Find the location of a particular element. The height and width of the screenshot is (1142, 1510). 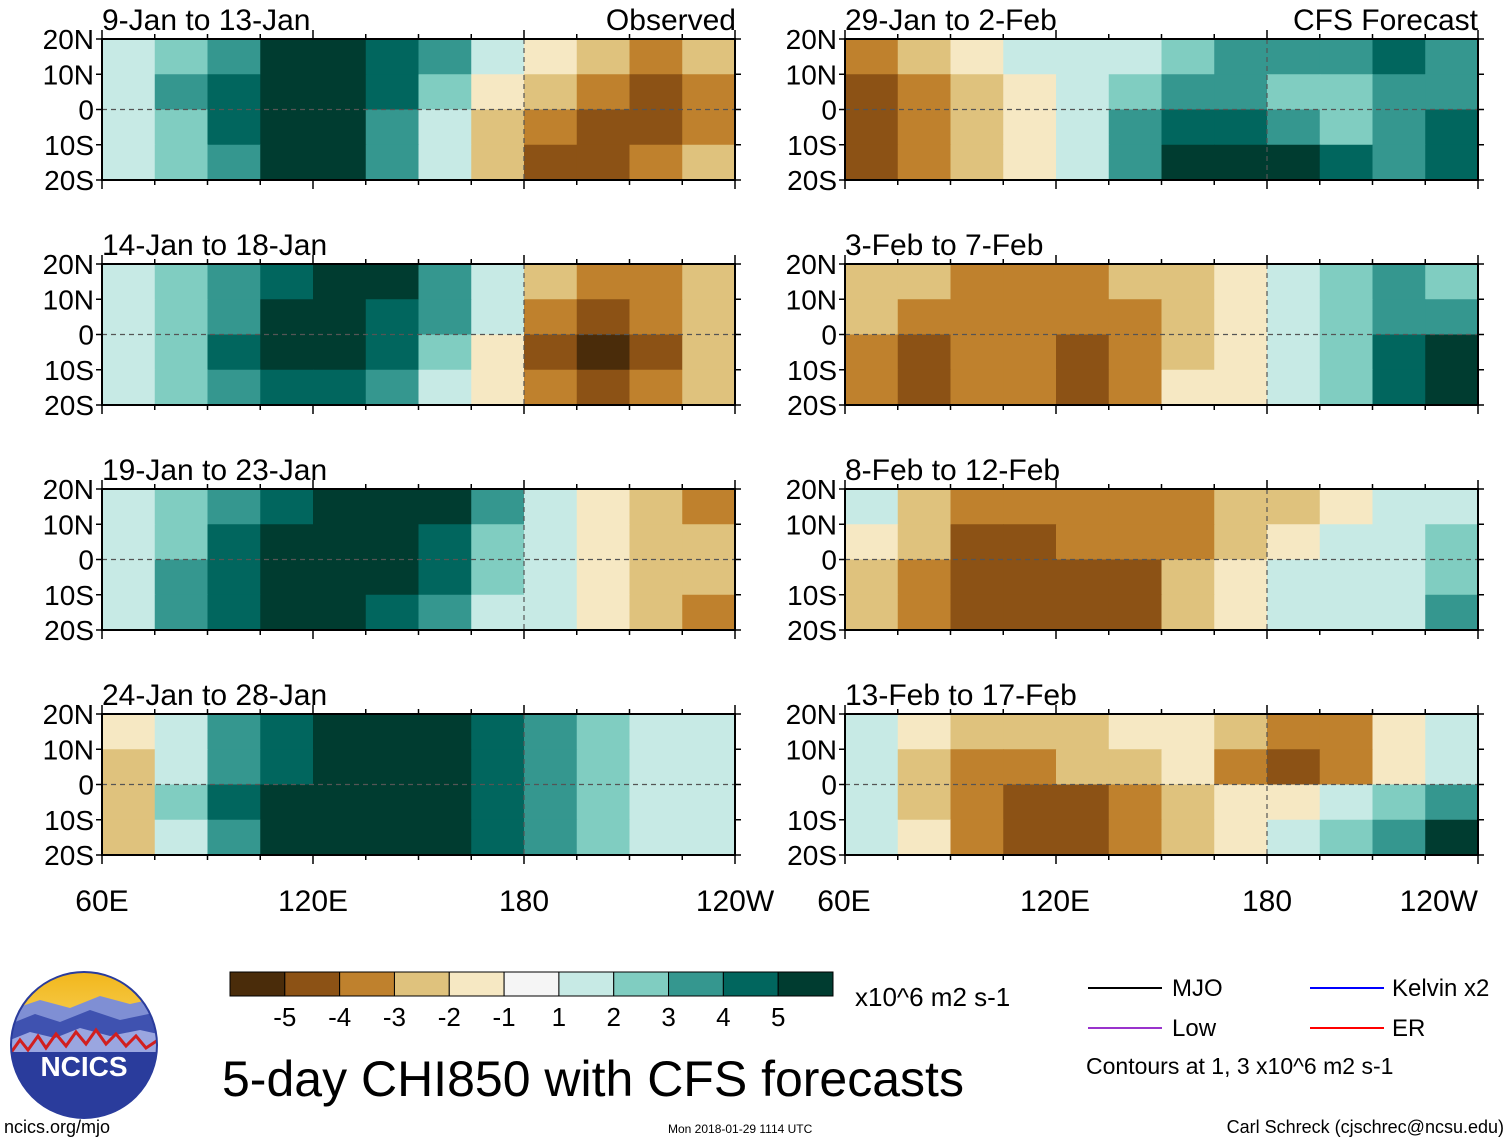

y-tick-label: 10N is located at coordinates (68, 299).